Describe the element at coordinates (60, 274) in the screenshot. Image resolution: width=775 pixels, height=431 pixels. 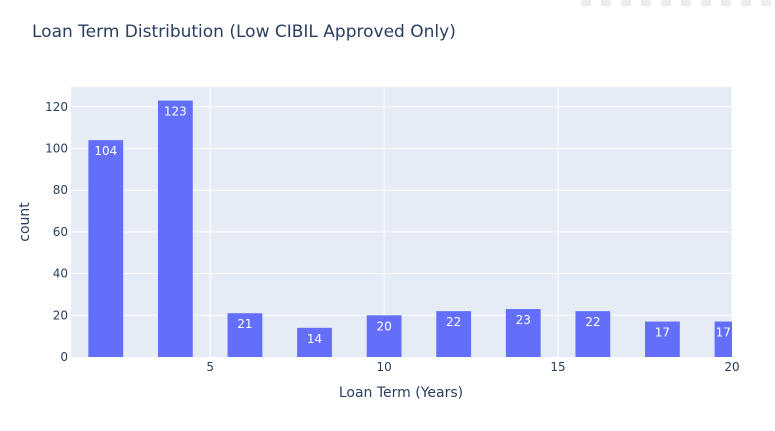
I see `y-tick-label: 40` at that location.